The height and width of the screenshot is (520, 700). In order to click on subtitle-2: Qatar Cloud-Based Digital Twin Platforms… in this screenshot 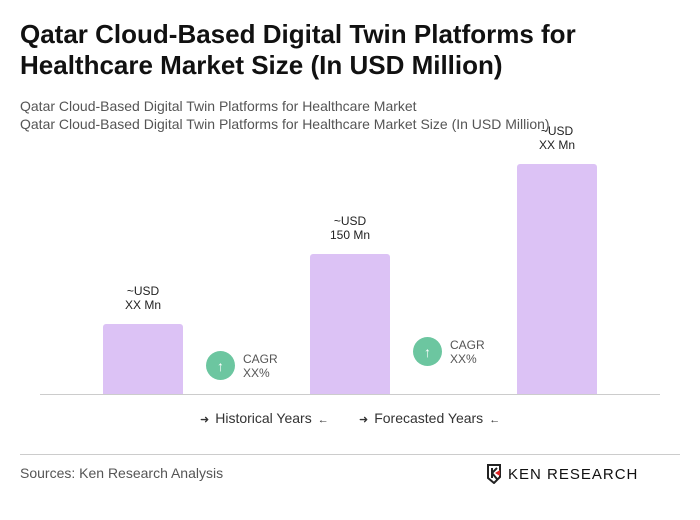, I will do `click(285, 124)`.